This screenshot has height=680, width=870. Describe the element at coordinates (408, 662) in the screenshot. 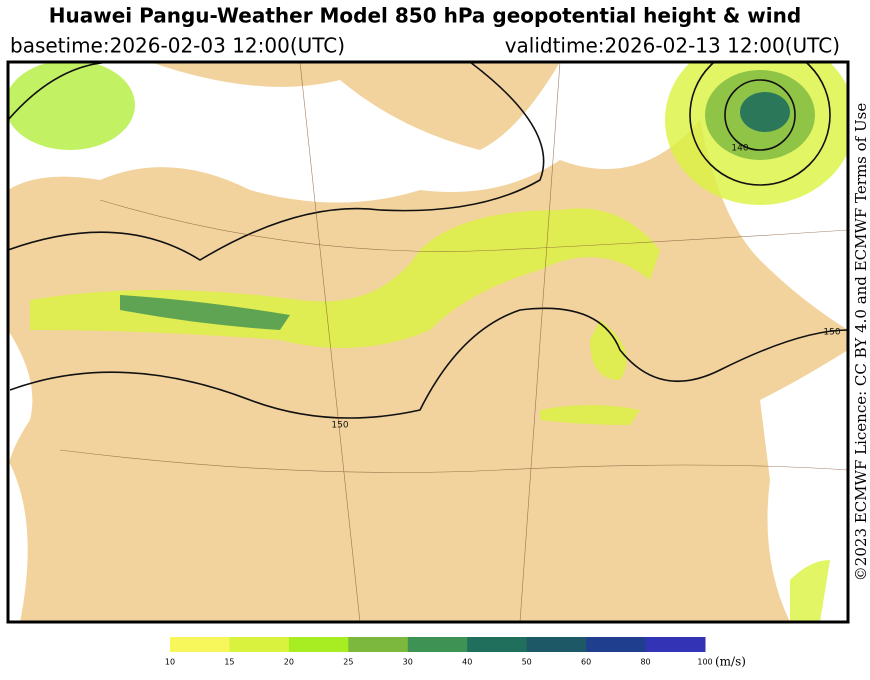

I see `colorbar-tick-label: 30` at that location.